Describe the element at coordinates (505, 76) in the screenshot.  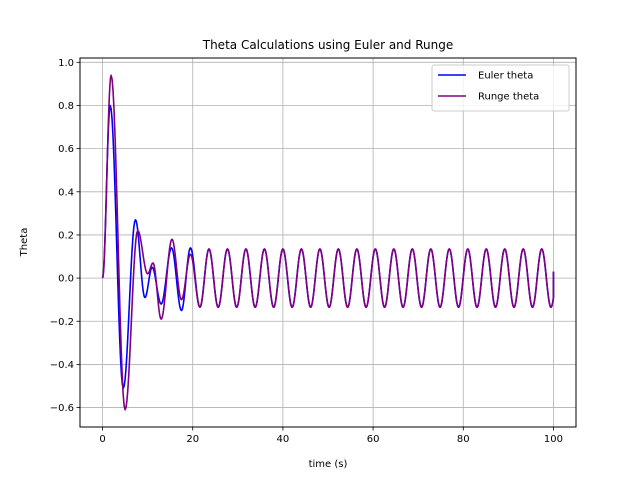
I see `legend-label-euler: Euler theta` at that location.